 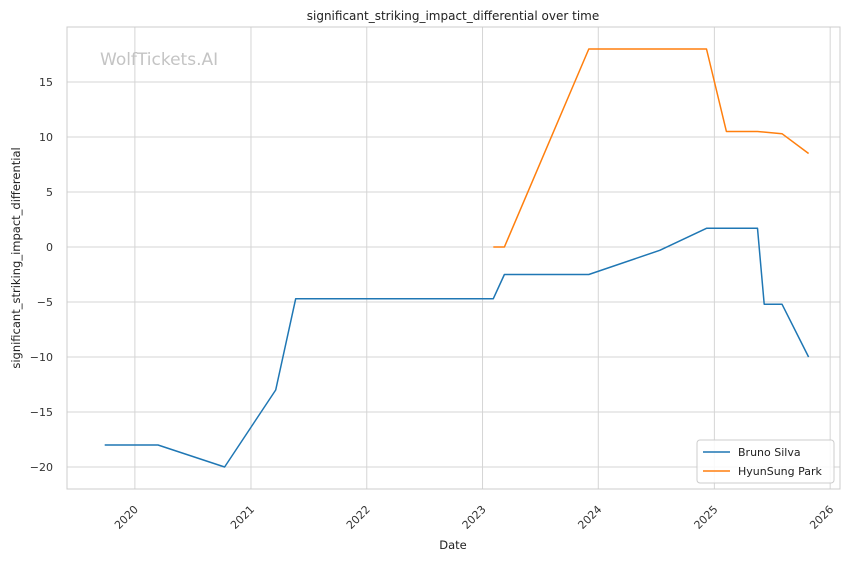 What do you see at coordinates (49, 192) in the screenshot?
I see `y-tick-label: 5` at bounding box center [49, 192].